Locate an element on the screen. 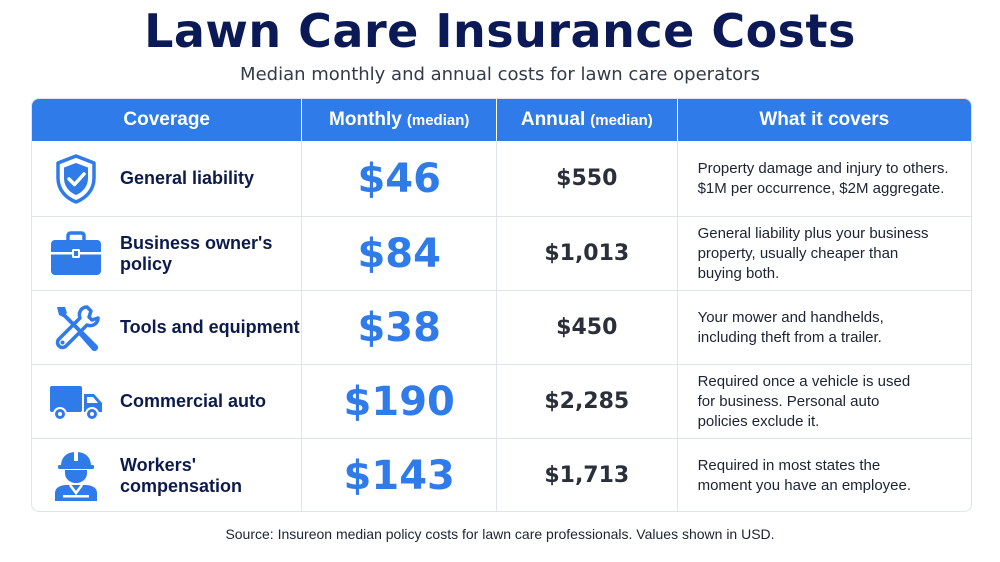 This screenshot has height=562, width=1000. coverage-cell: Business owner's policy is located at coordinates (167, 253).